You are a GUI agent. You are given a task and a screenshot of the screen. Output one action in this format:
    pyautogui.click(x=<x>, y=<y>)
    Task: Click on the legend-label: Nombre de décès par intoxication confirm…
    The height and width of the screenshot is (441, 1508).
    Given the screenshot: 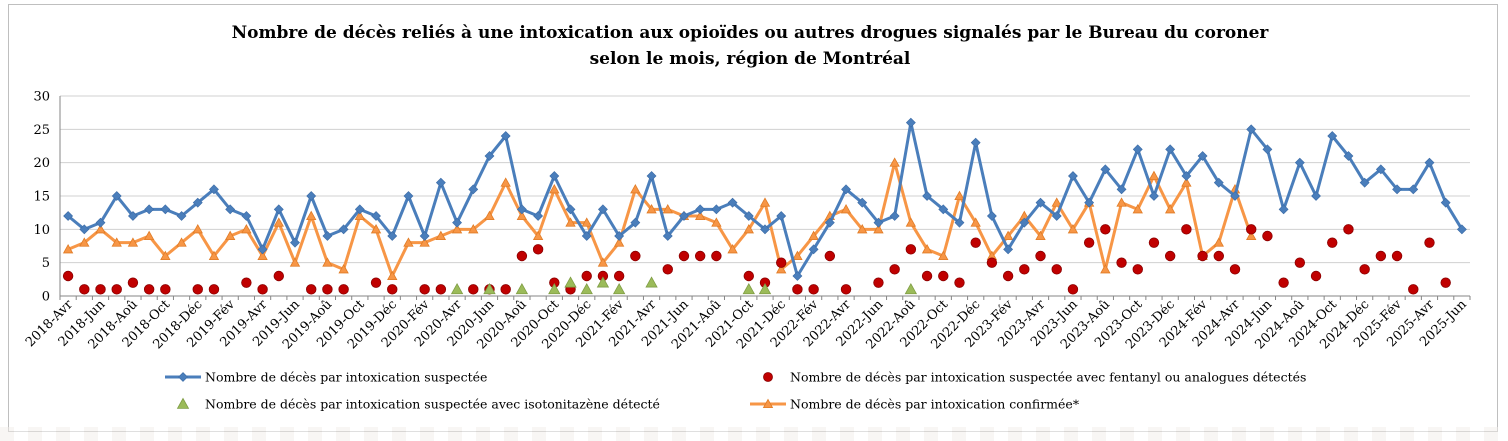 What is the action you would take?
    pyautogui.click(x=935, y=404)
    